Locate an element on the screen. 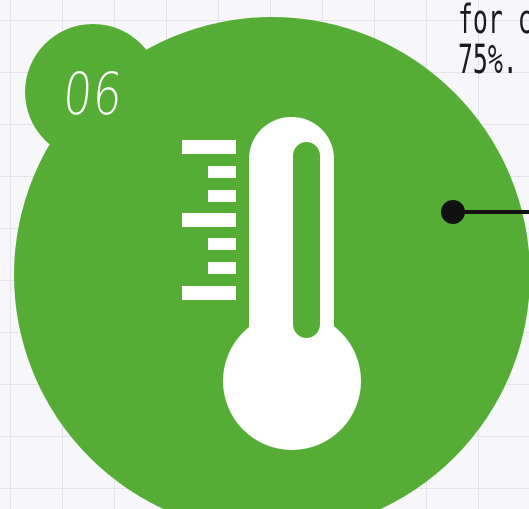 The width and height of the screenshot is (529, 509). annotation-text: for c 75%. is located at coordinates (493, 41).